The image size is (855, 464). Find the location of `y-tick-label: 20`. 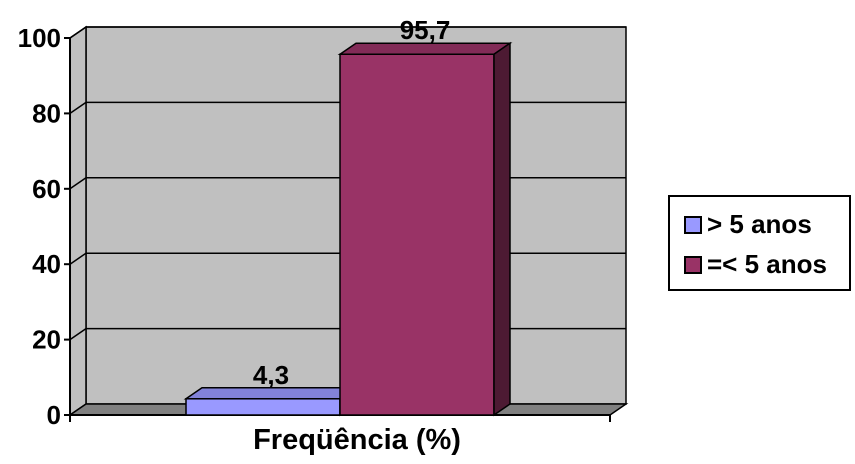

y-tick-label: 20 is located at coordinates (46, 340).